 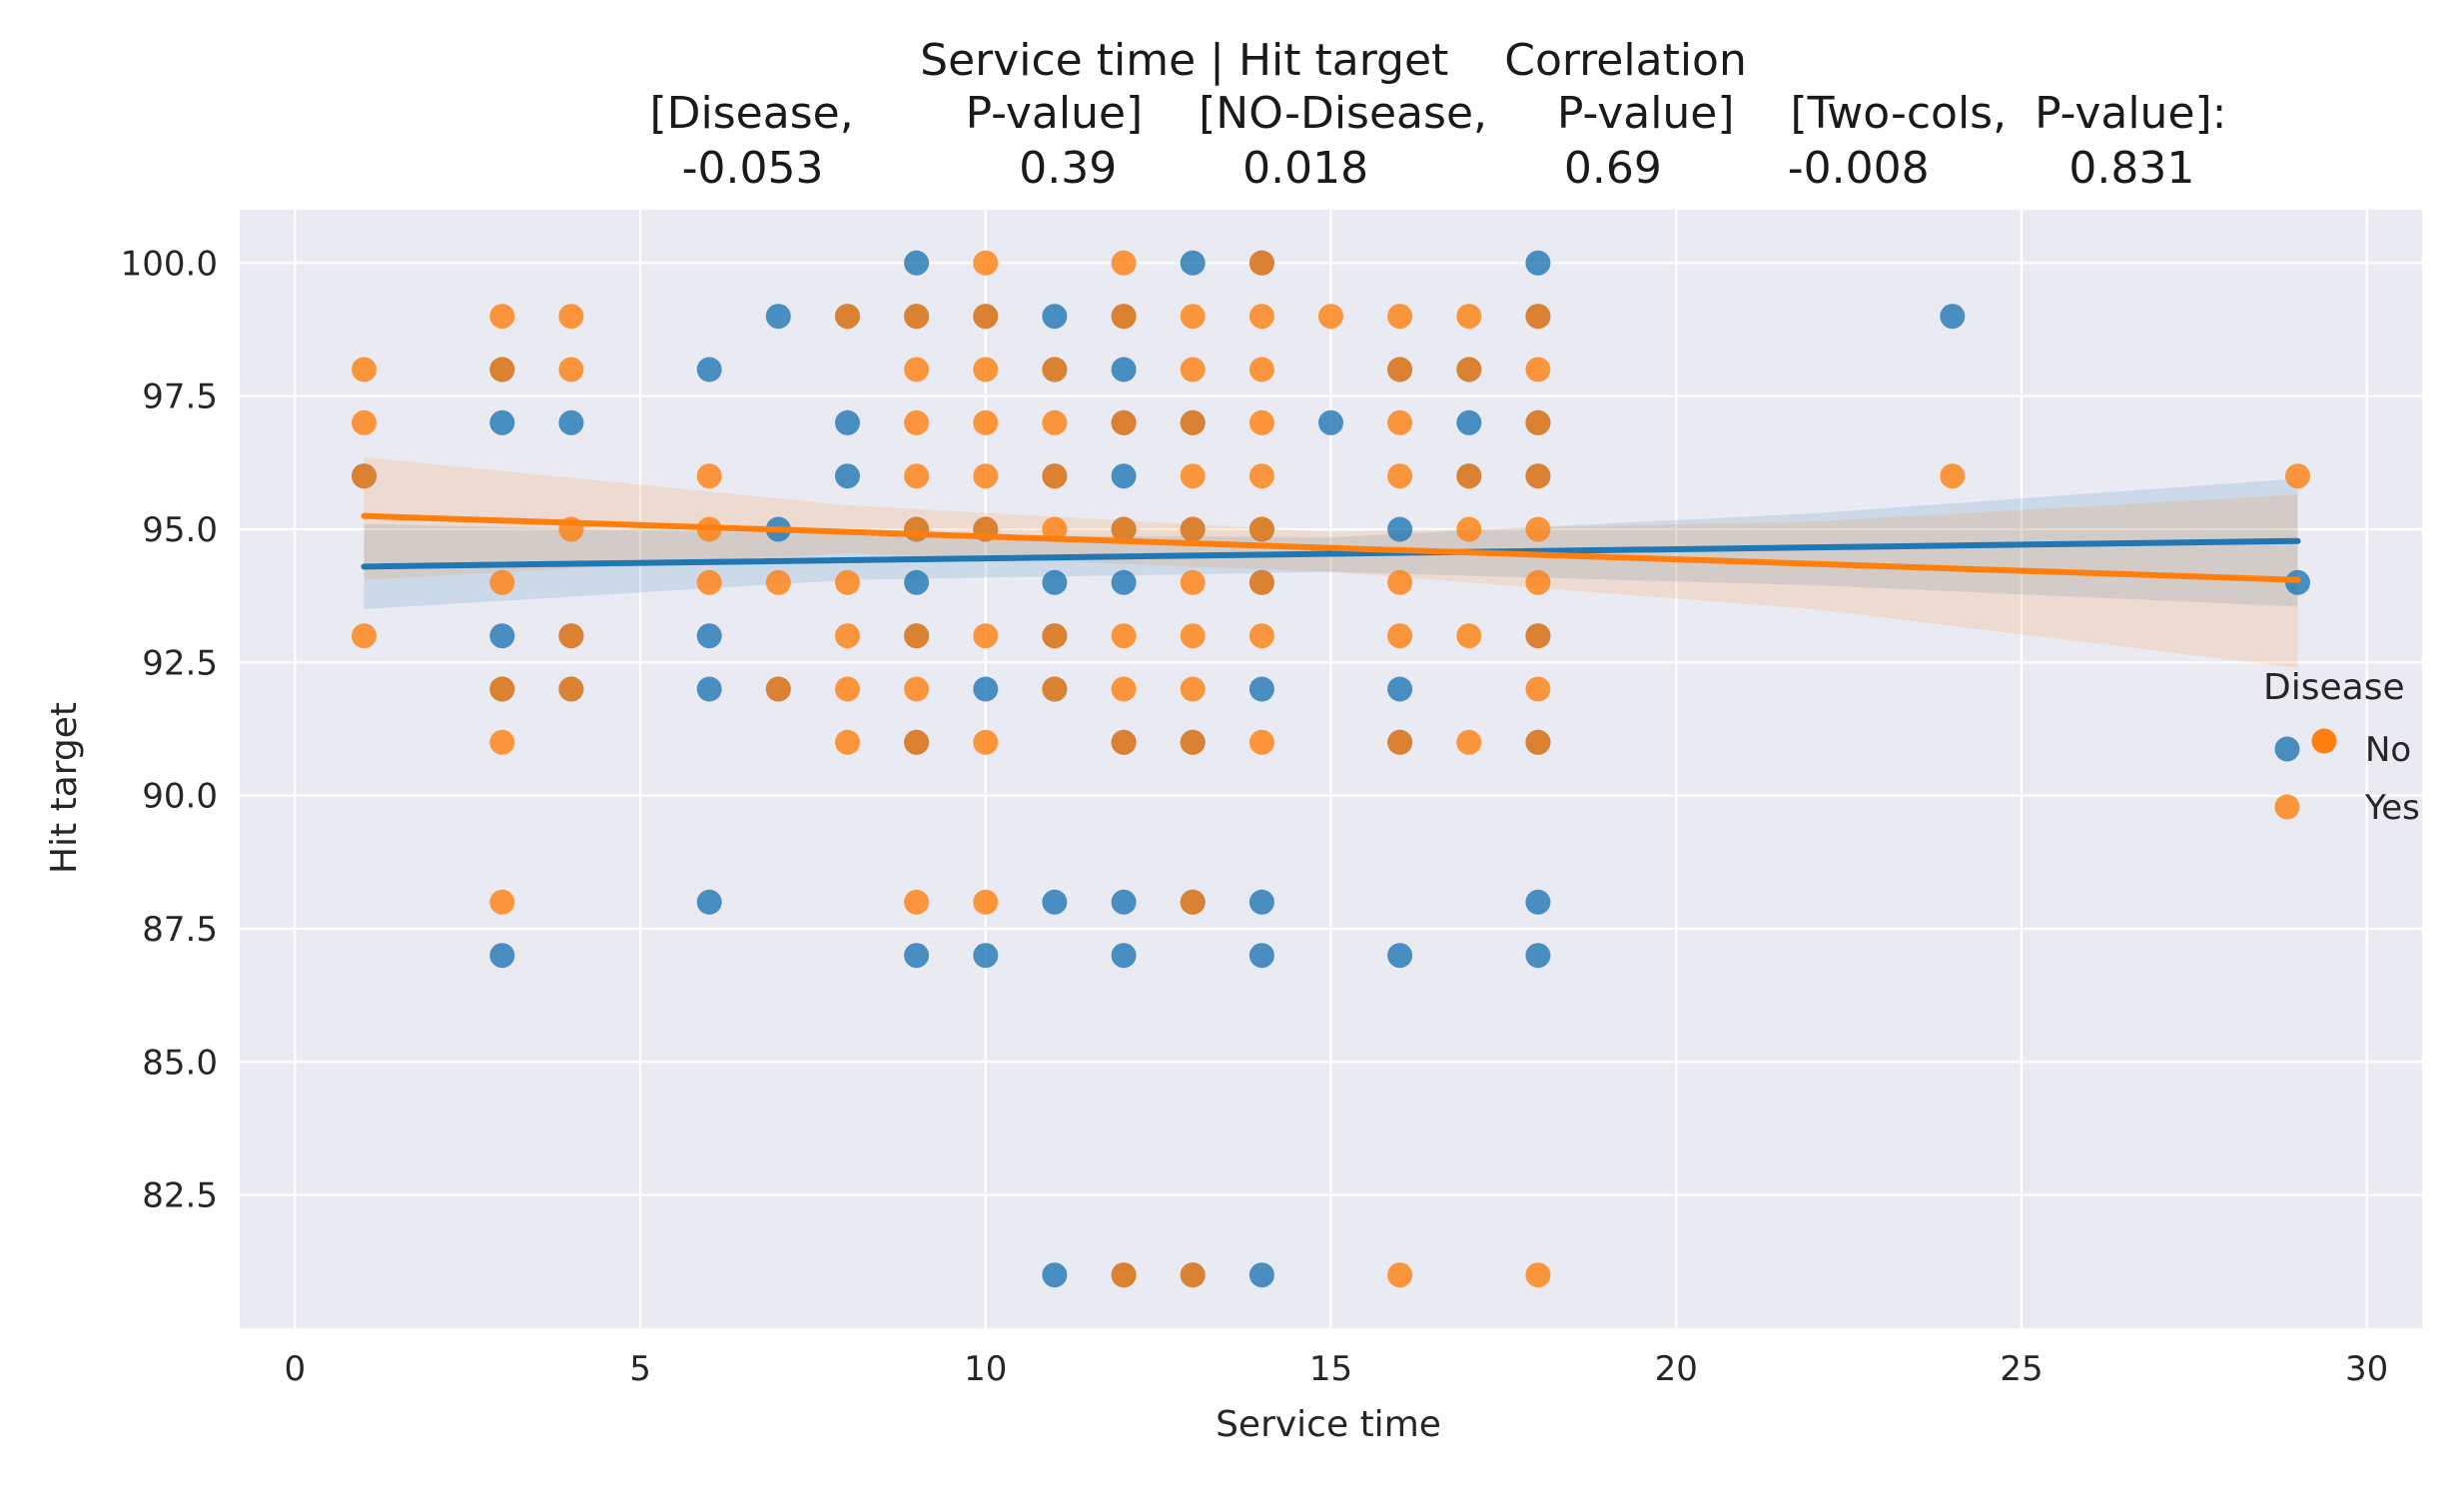 I want to click on legend-label-no: No, so click(x=2388, y=750).